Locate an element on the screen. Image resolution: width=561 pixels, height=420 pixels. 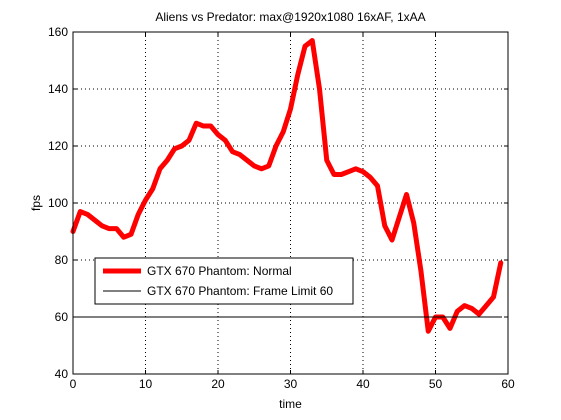
x-tick-label: 10 is located at coordinates (146, 384).